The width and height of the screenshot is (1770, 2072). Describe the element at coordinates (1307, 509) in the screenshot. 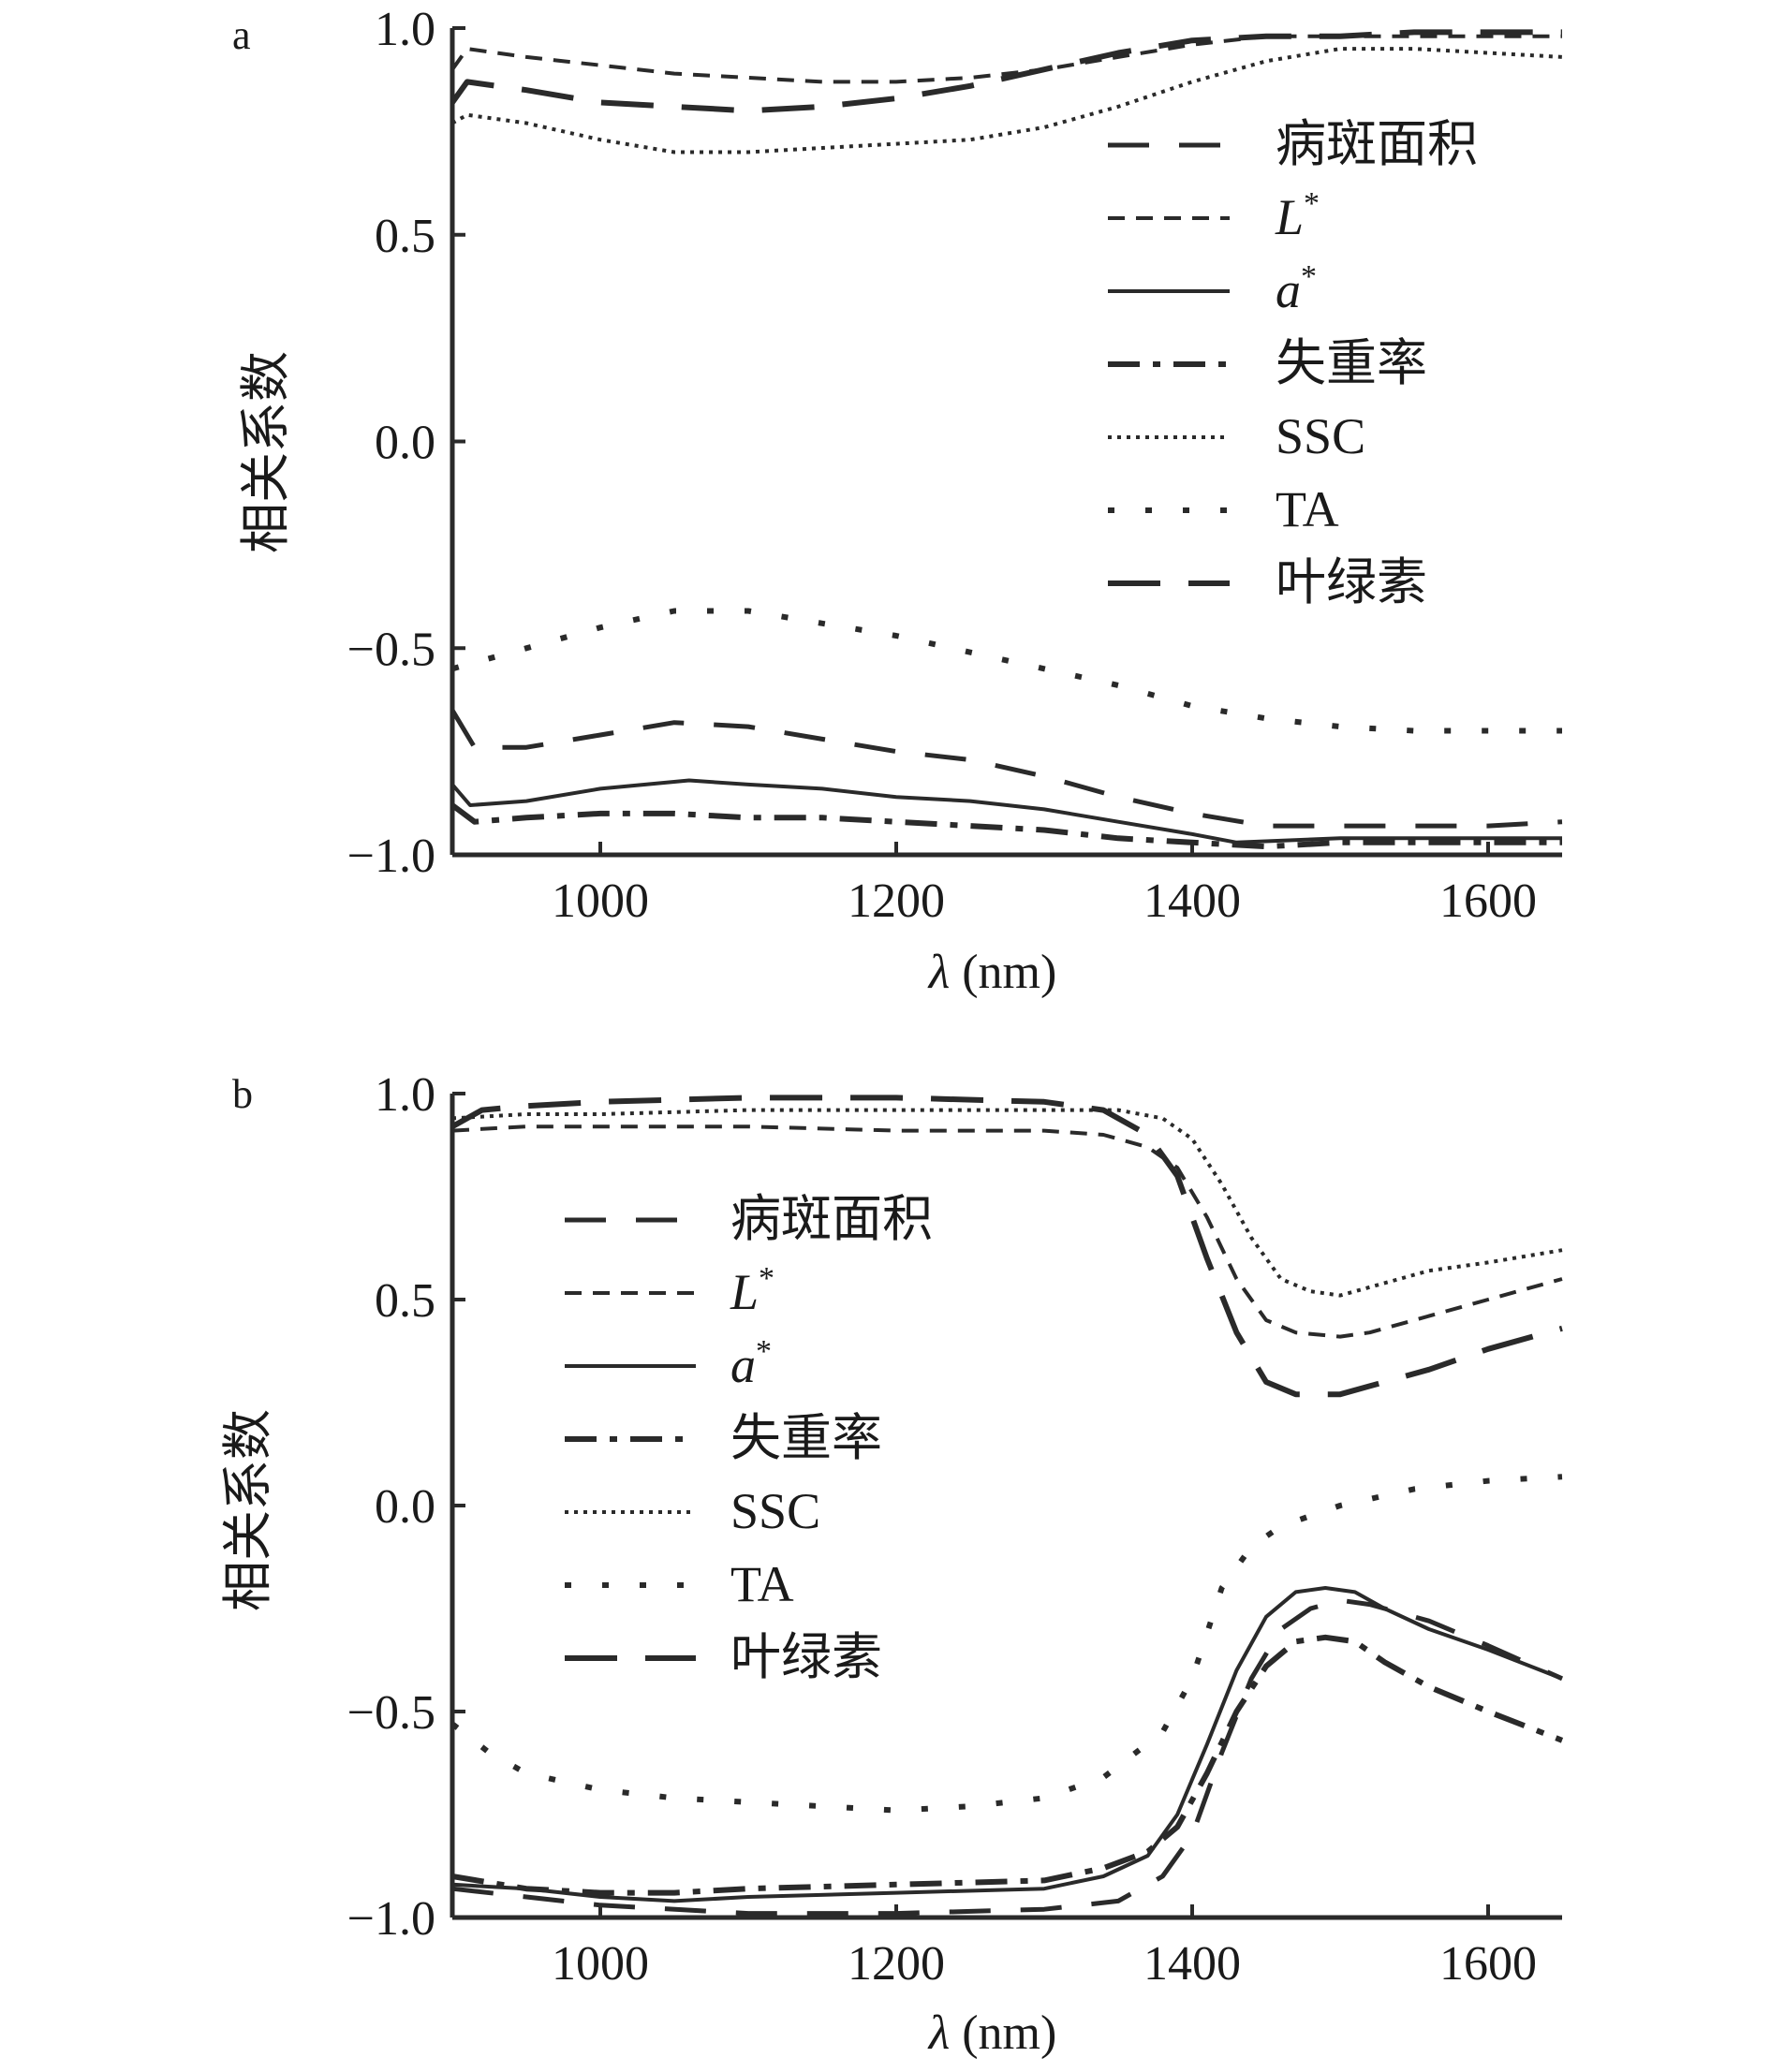

I see `panel-a-legend-label: TA` at that location.